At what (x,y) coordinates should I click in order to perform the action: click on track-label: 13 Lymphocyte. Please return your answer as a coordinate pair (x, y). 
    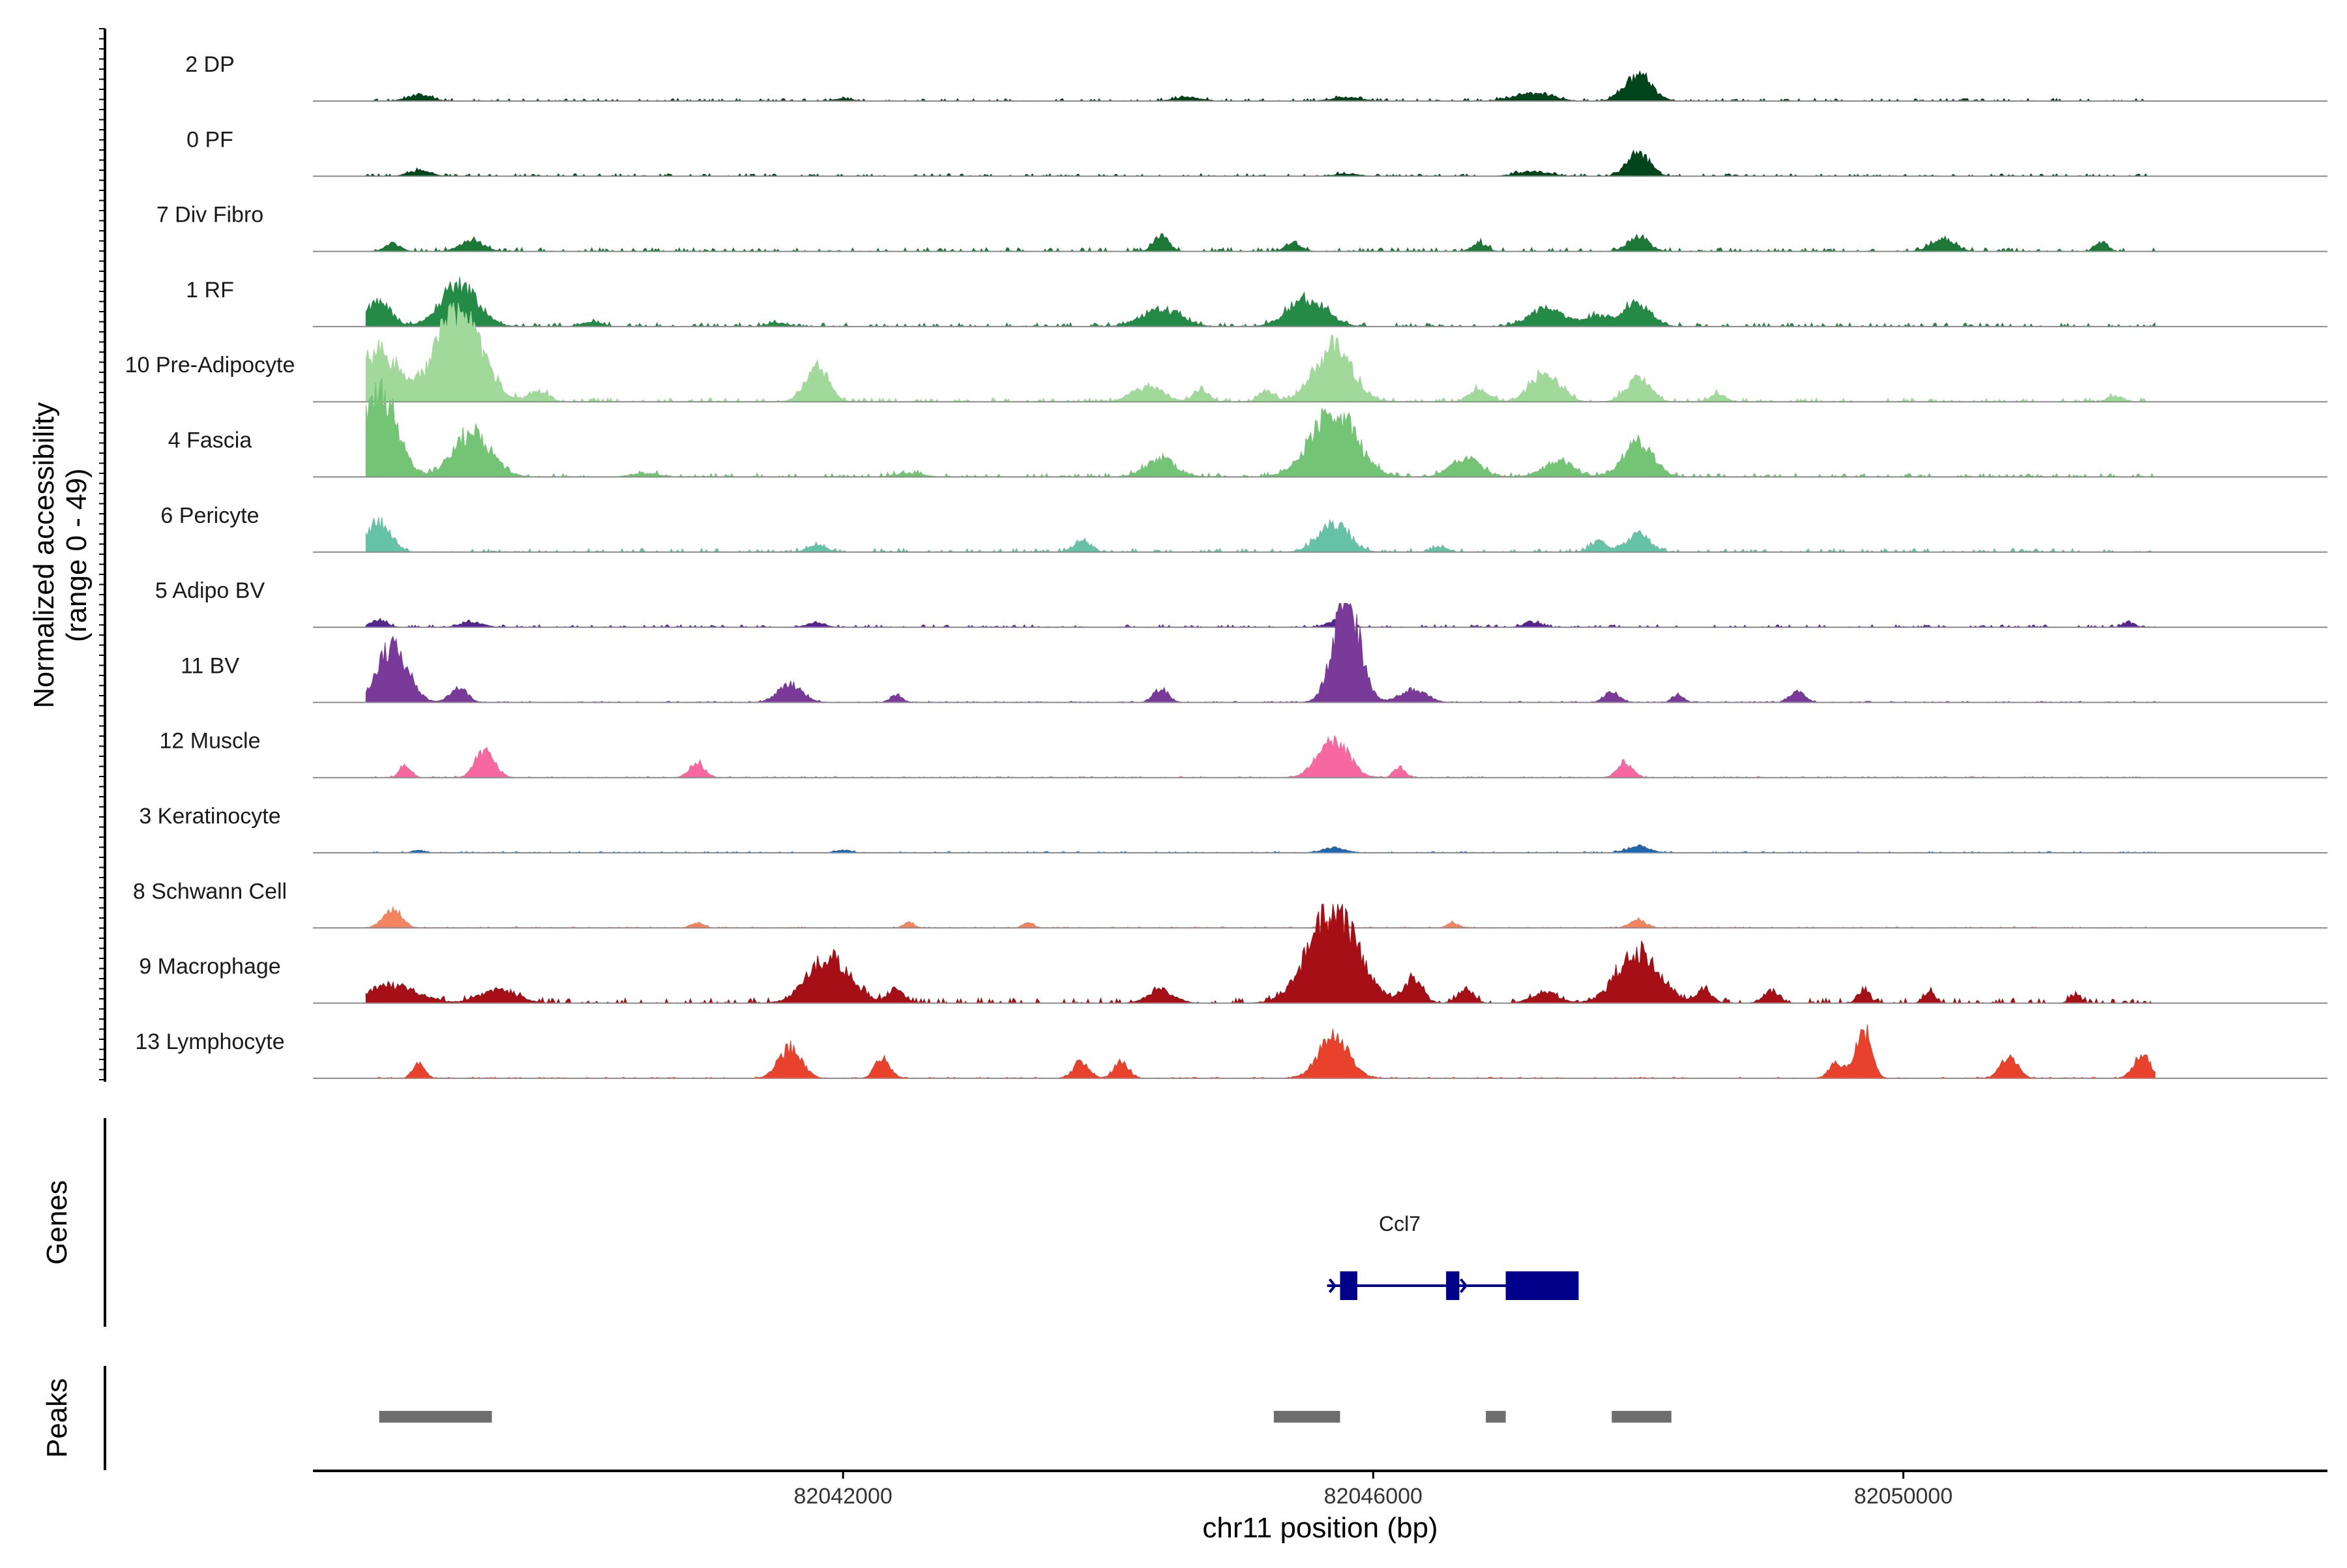
    Looking at the image, I should click on (209, 1042).